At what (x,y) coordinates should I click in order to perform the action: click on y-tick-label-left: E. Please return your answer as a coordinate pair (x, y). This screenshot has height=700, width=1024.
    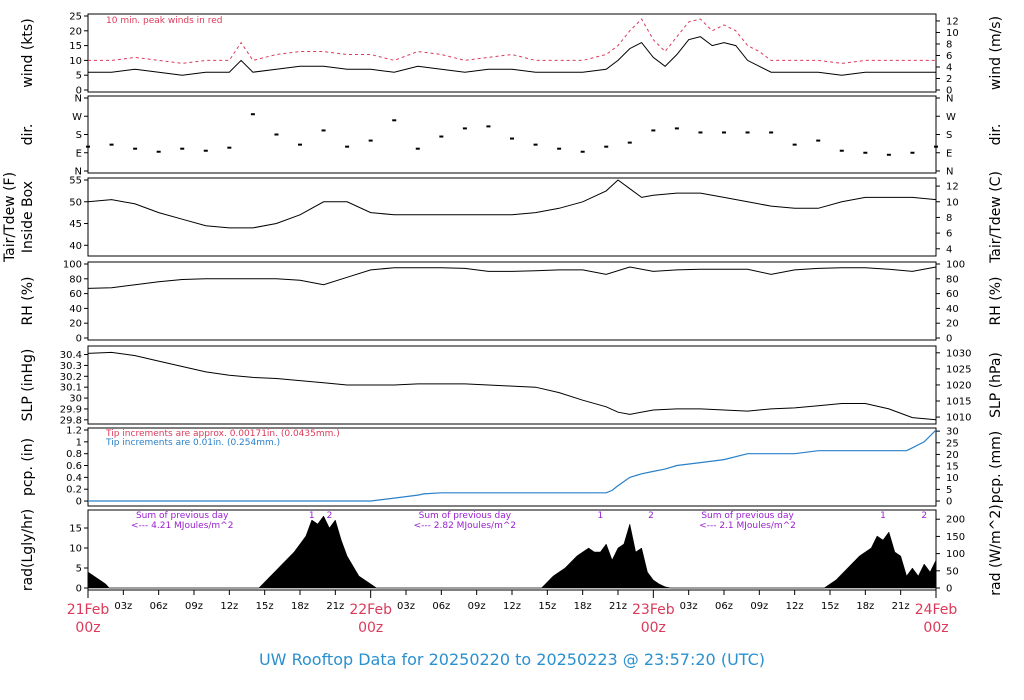
    Looking at the image, I should click on (79, 153).